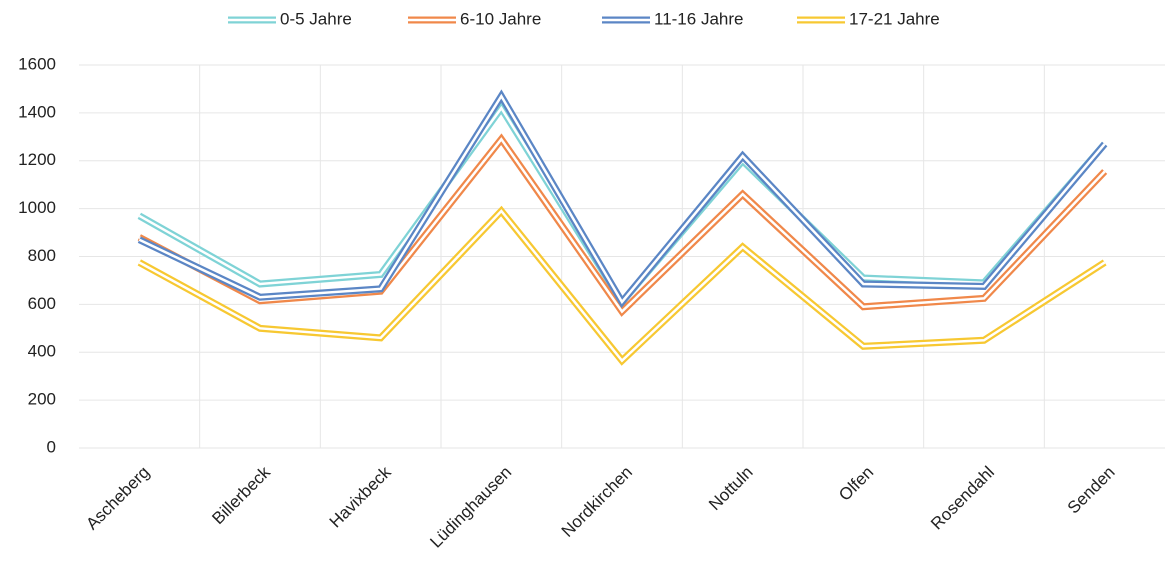  I want to click on x-tick-label: Nordkirchen, so click(597, 502).